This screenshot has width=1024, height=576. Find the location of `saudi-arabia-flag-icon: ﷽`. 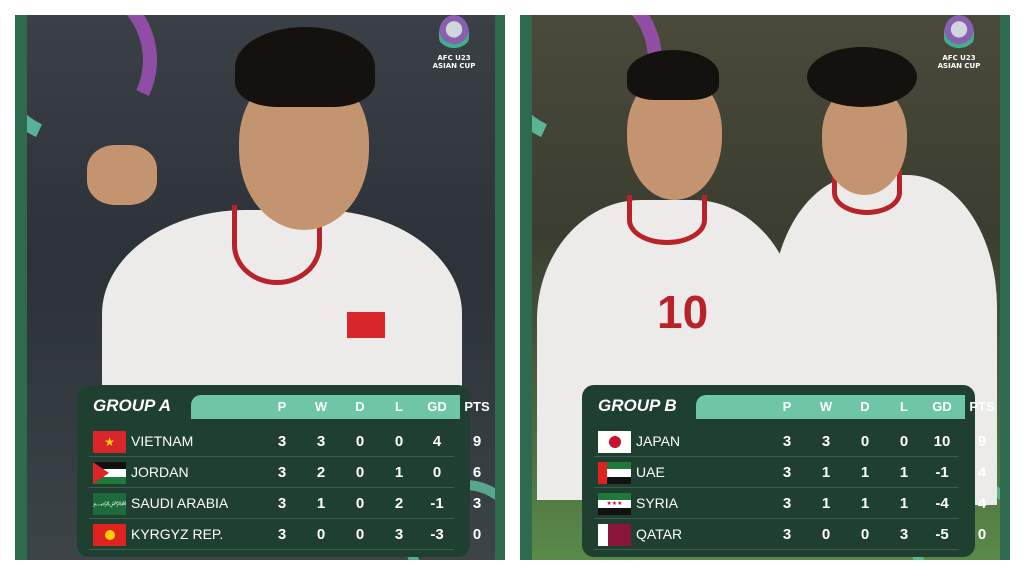

saudi-arabia-flag-icon: ﷽ is located at coordinates (109, 504).